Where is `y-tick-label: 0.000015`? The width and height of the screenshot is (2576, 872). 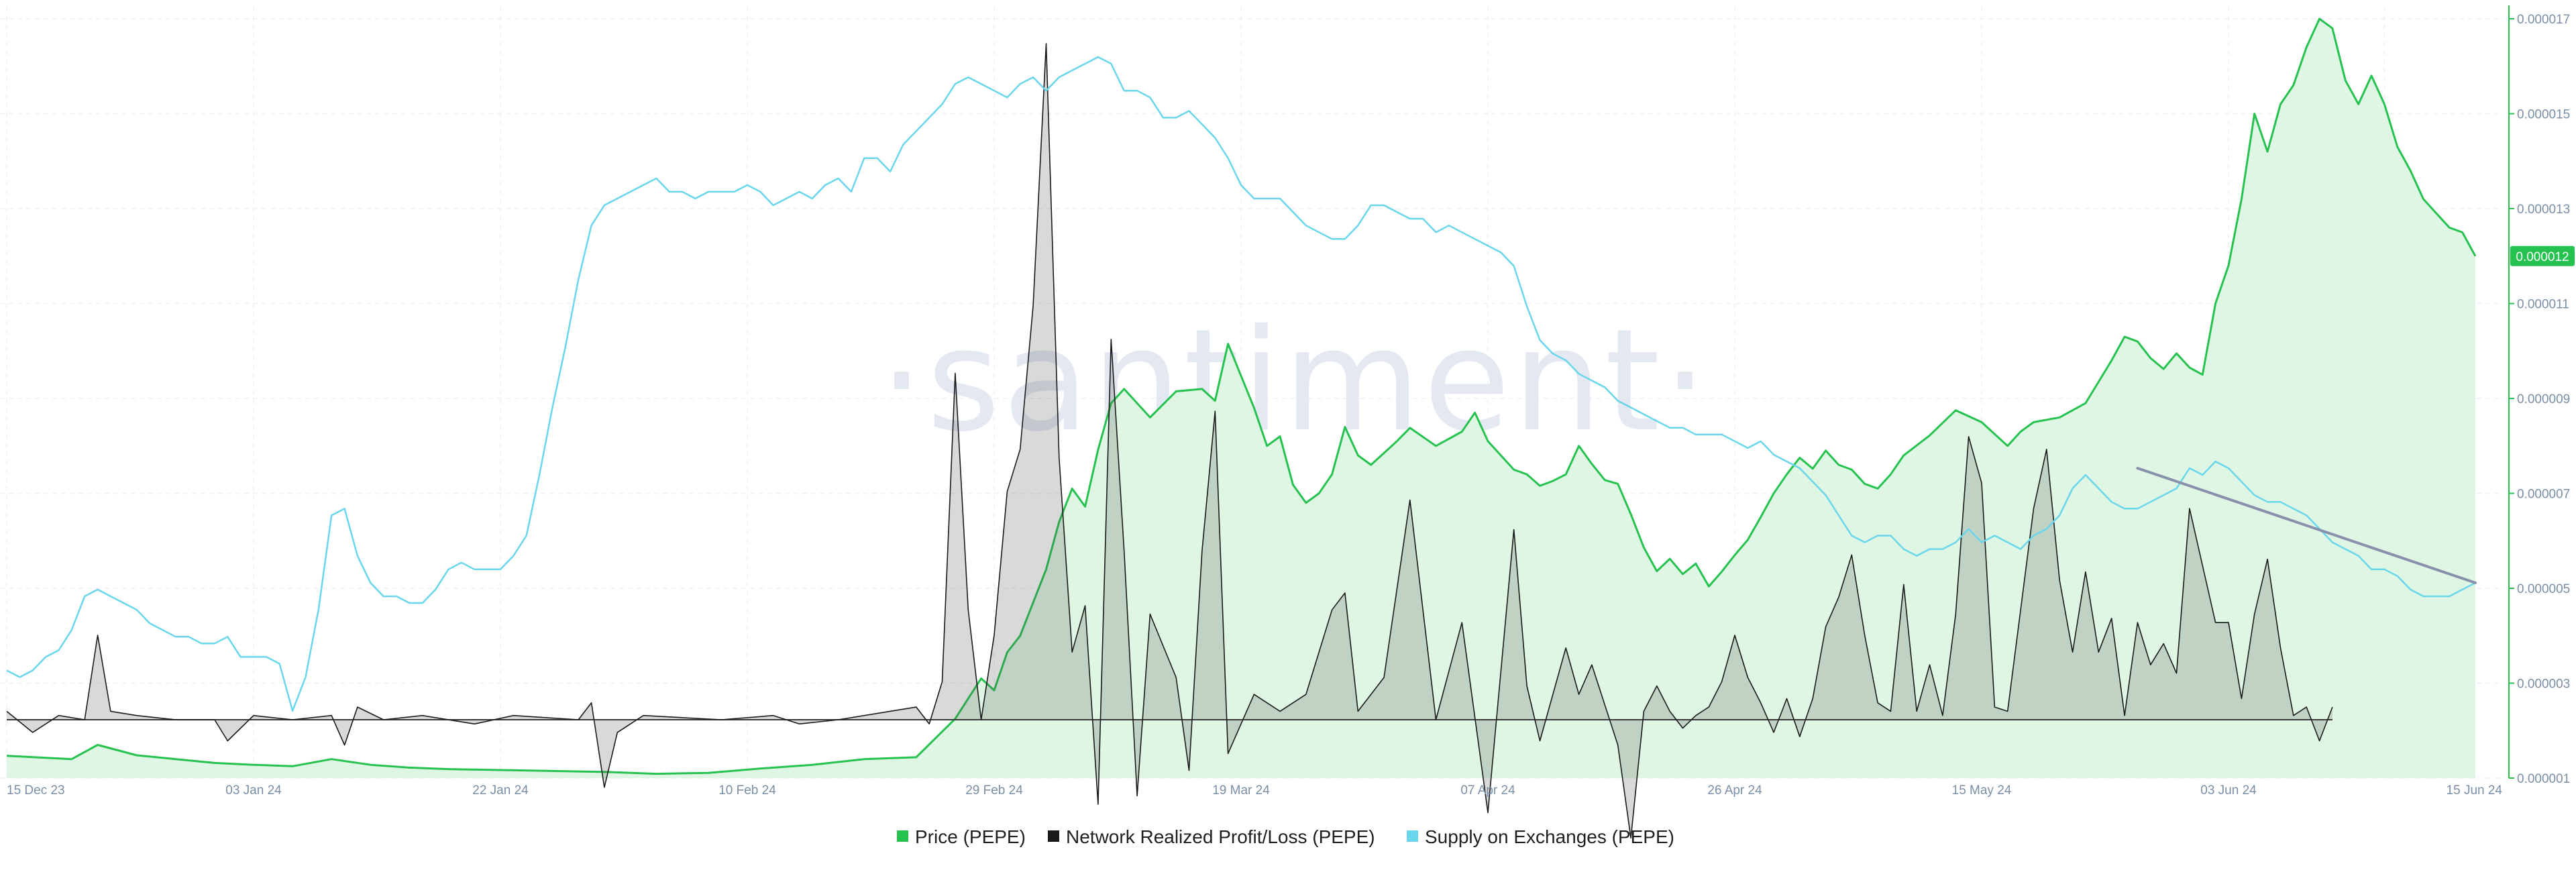
y-tick-label: 0.000015 is located at coordinates (2543, 115).